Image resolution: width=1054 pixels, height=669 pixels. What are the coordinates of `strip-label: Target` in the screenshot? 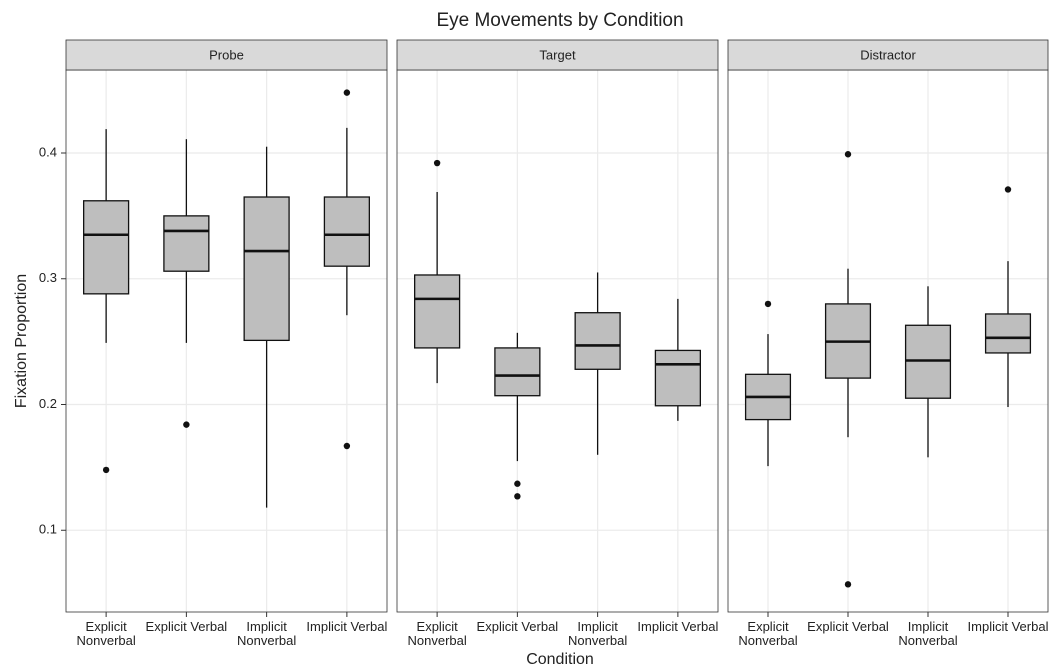 It's located at (557, 54).